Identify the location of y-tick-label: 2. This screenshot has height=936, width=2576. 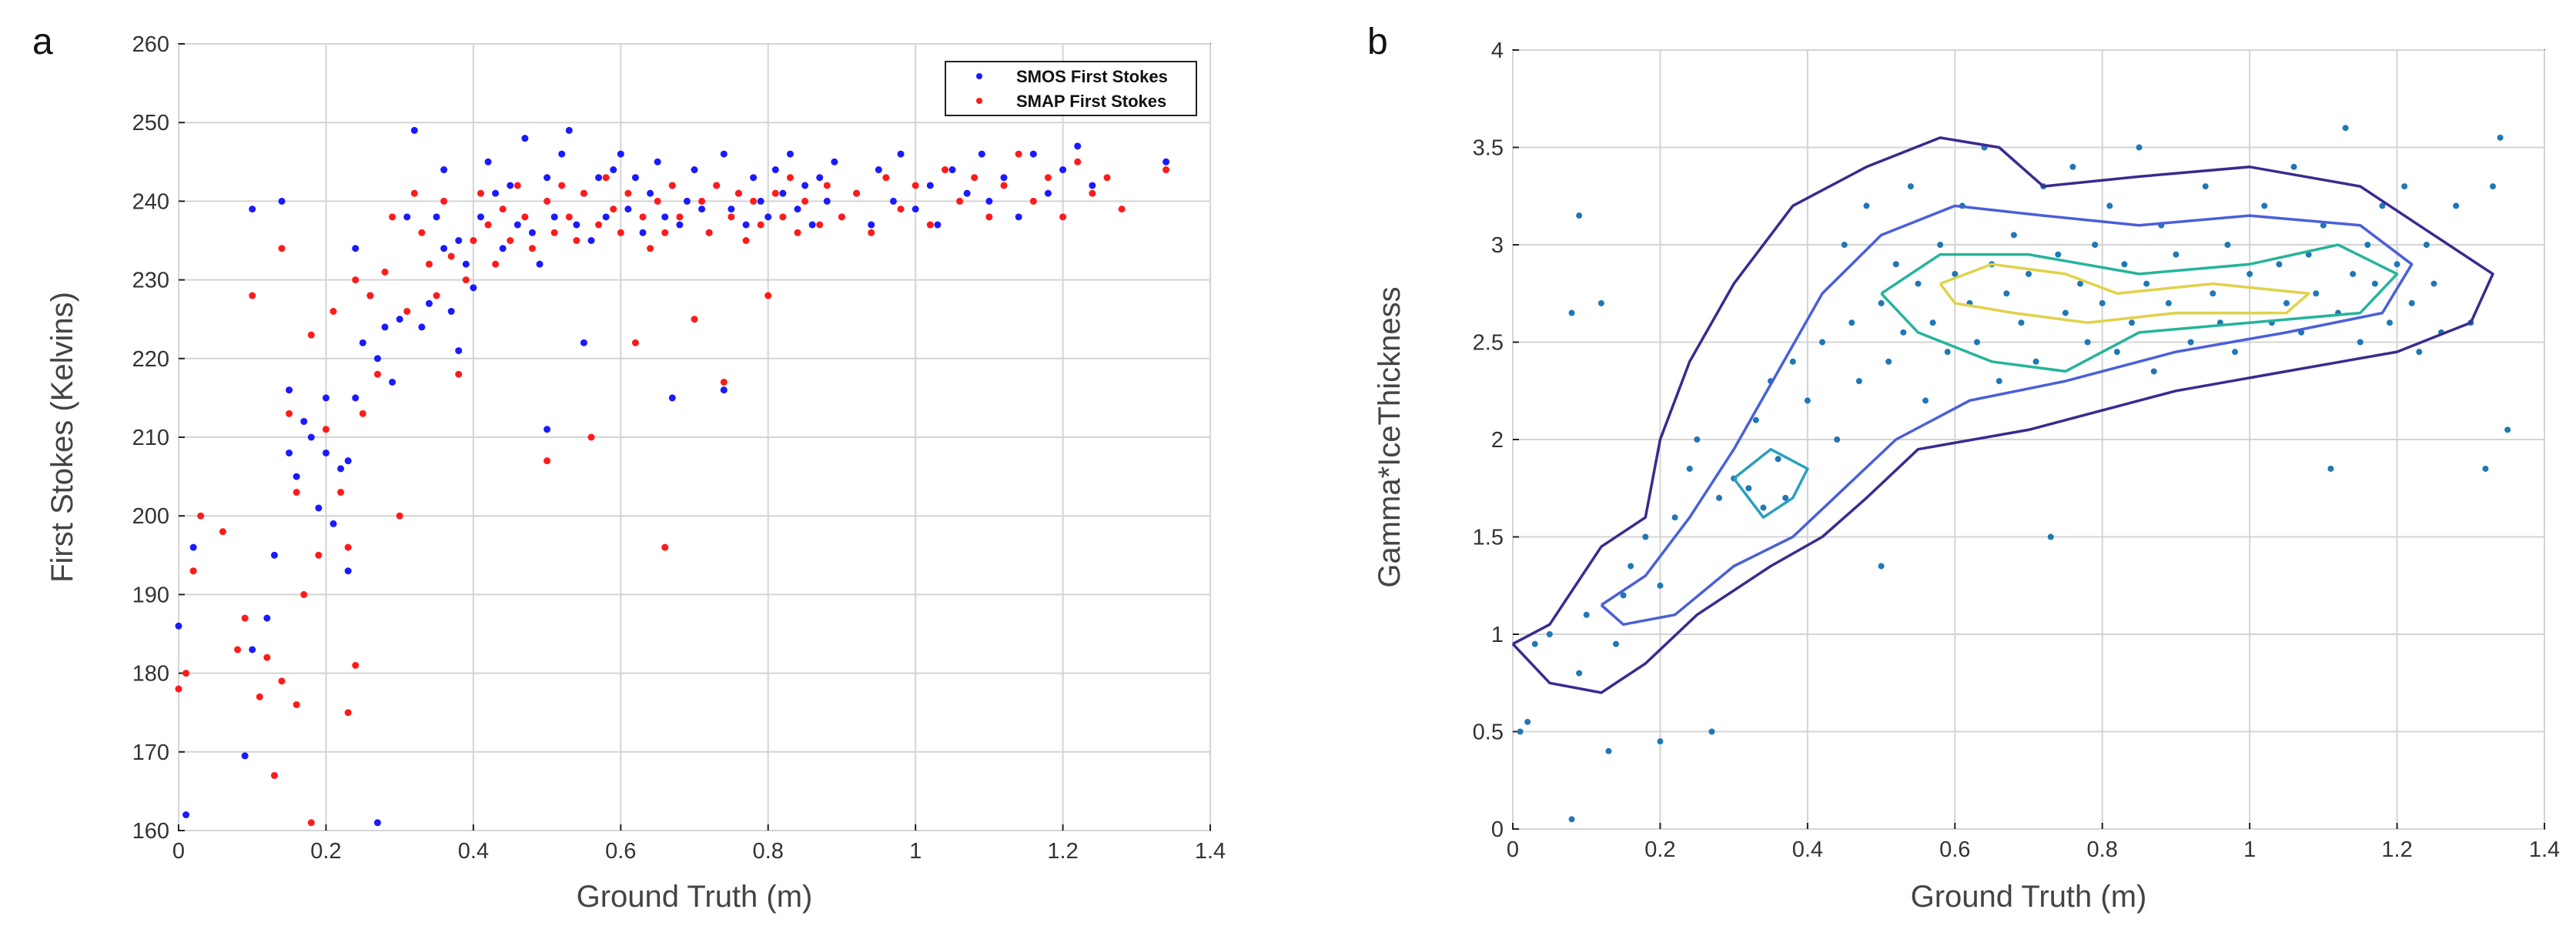
(1497, 440).